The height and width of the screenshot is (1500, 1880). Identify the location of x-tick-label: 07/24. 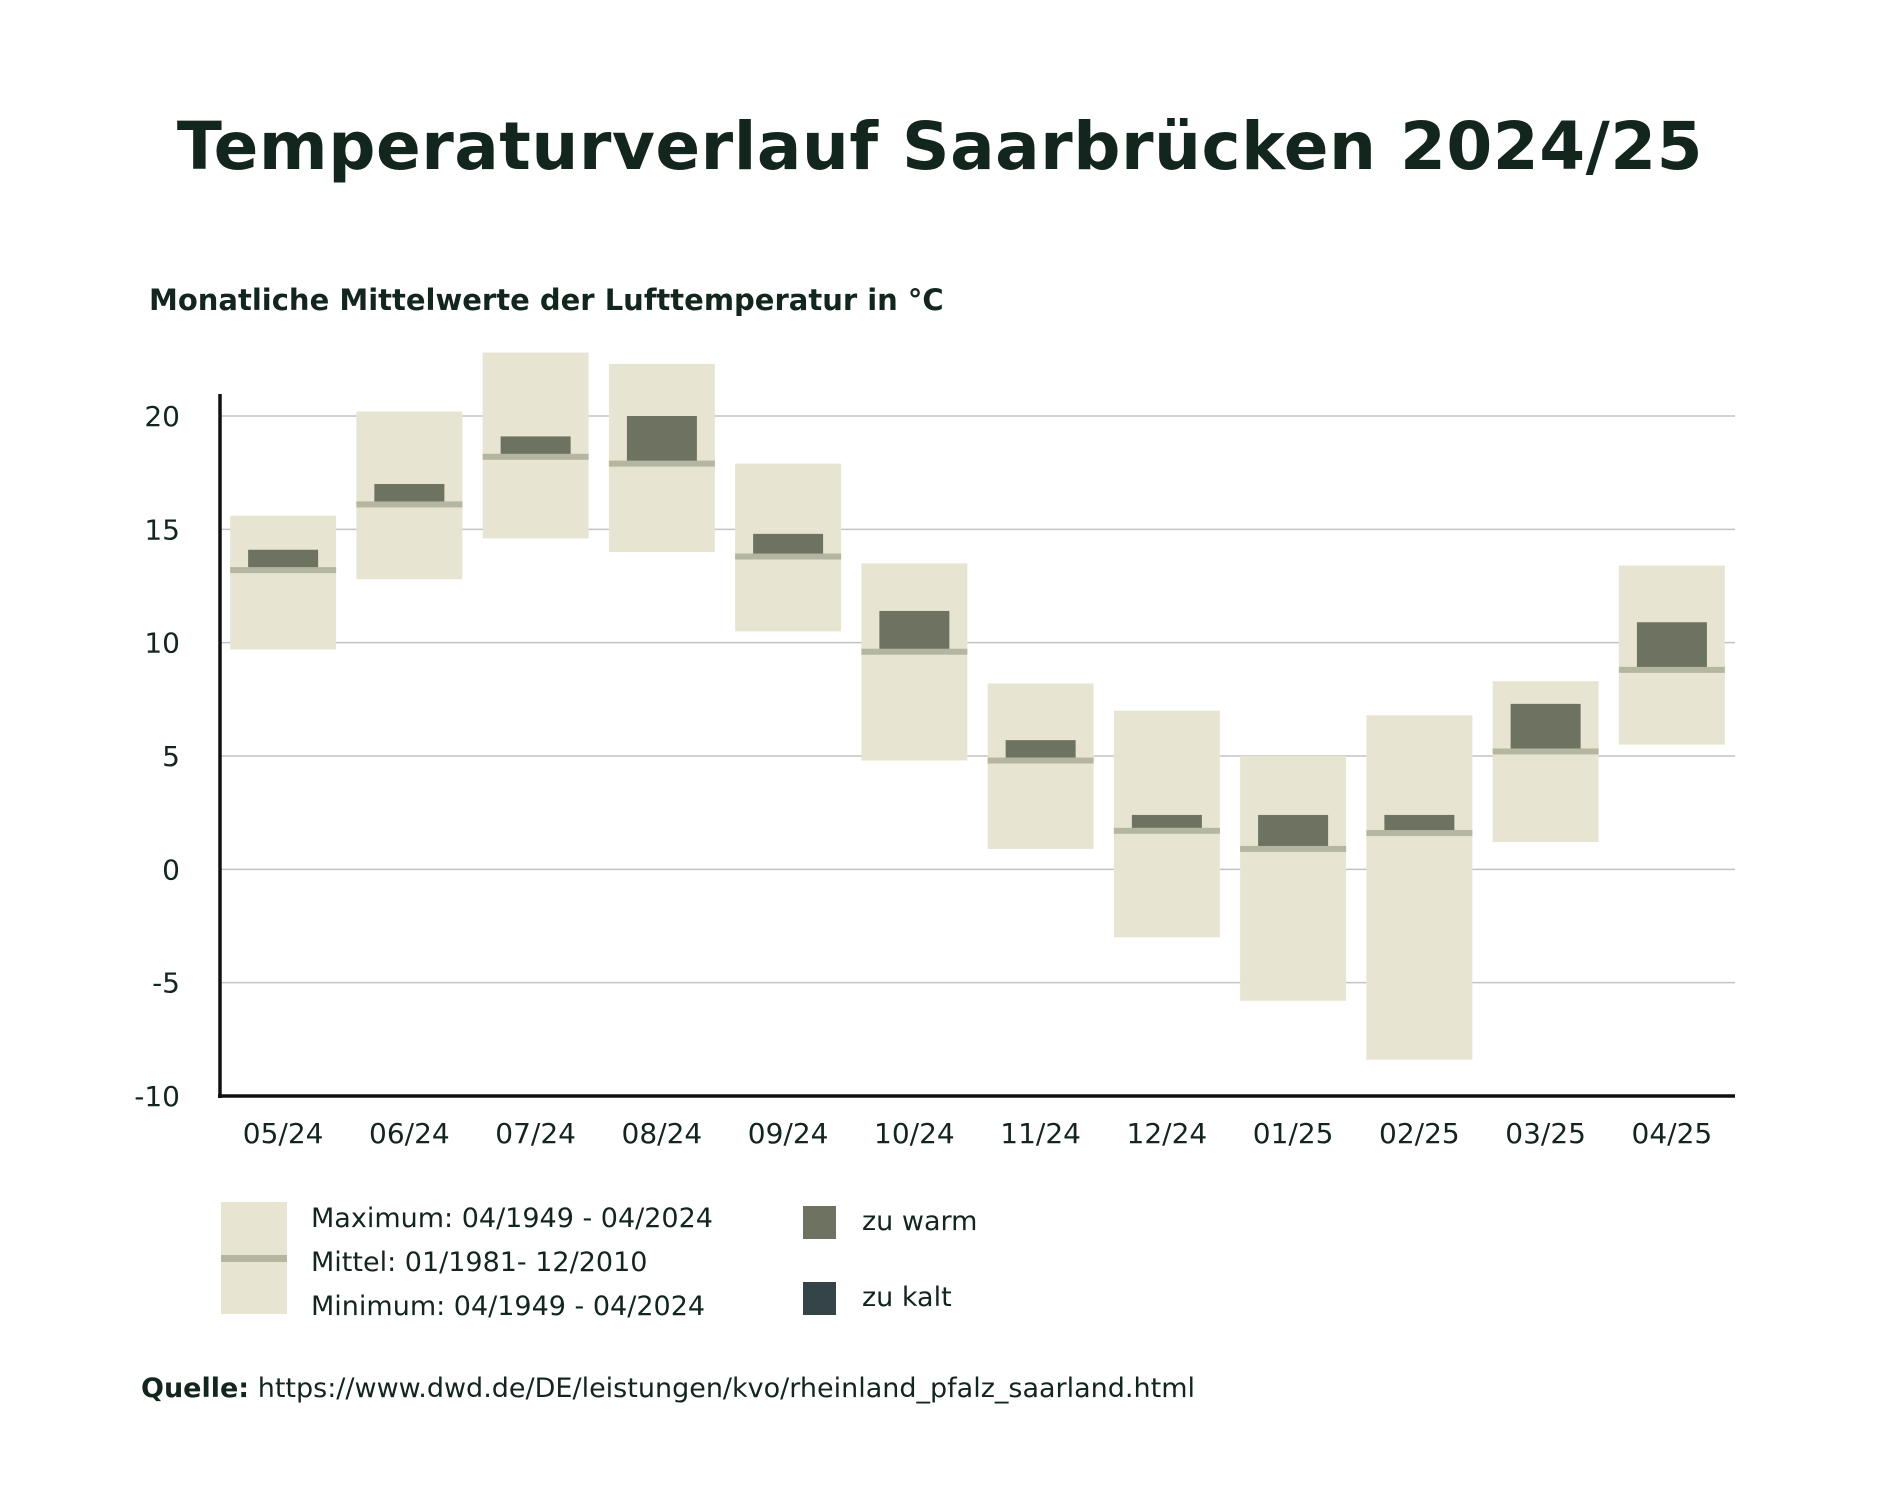
(535, 1133).